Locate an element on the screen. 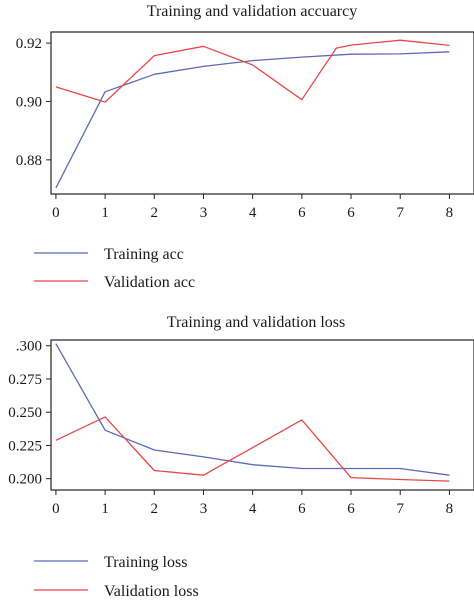  accuracy-x-tick-label: 8 is located at coordinates (450, 213).